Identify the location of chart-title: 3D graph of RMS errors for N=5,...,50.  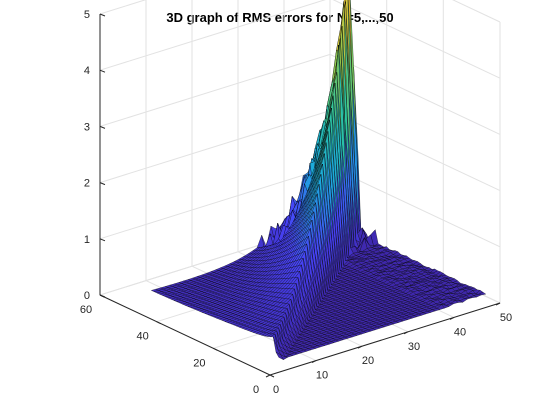
(280, 17).